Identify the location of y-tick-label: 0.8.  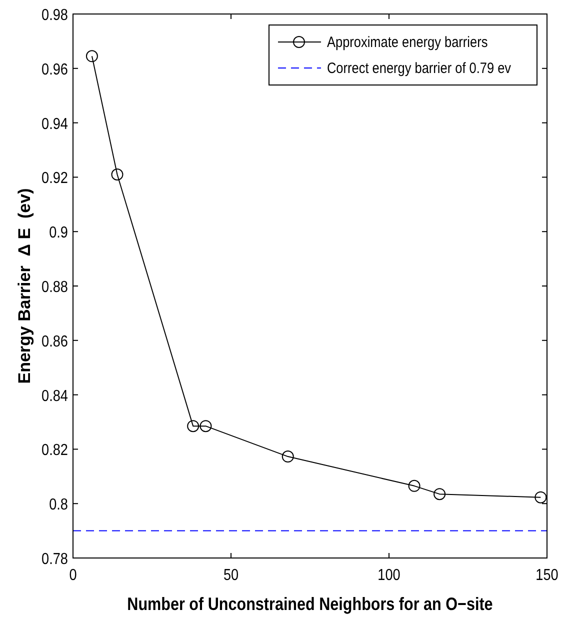
(58, 505).